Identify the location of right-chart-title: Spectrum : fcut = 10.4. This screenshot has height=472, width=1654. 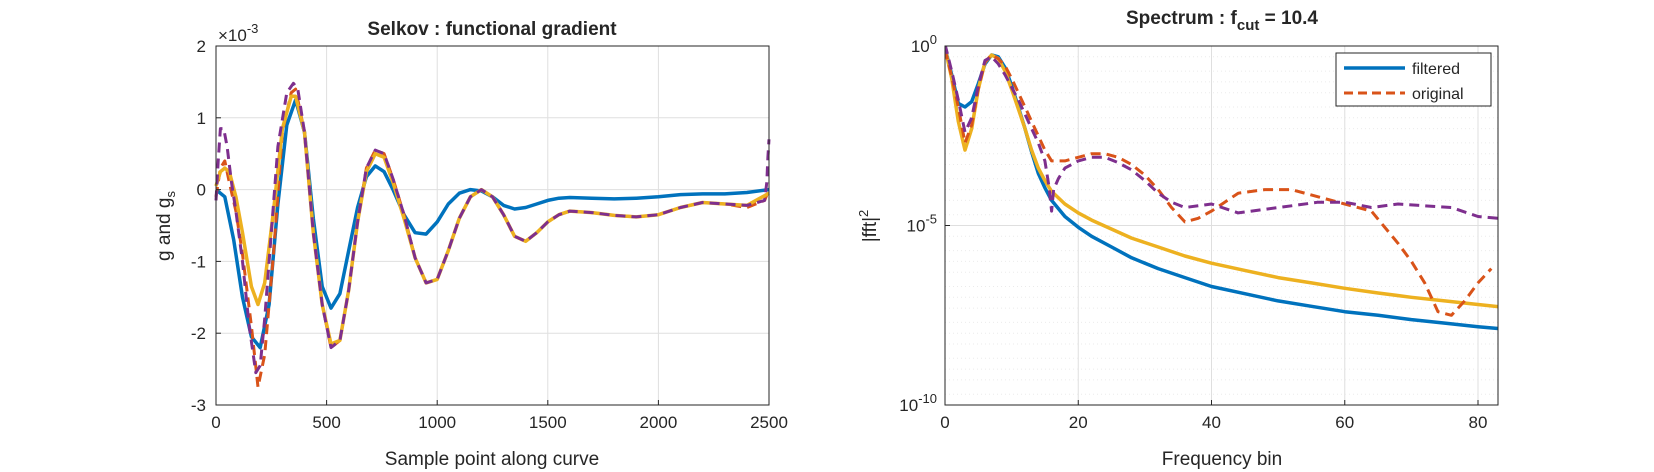
(1222, 21).